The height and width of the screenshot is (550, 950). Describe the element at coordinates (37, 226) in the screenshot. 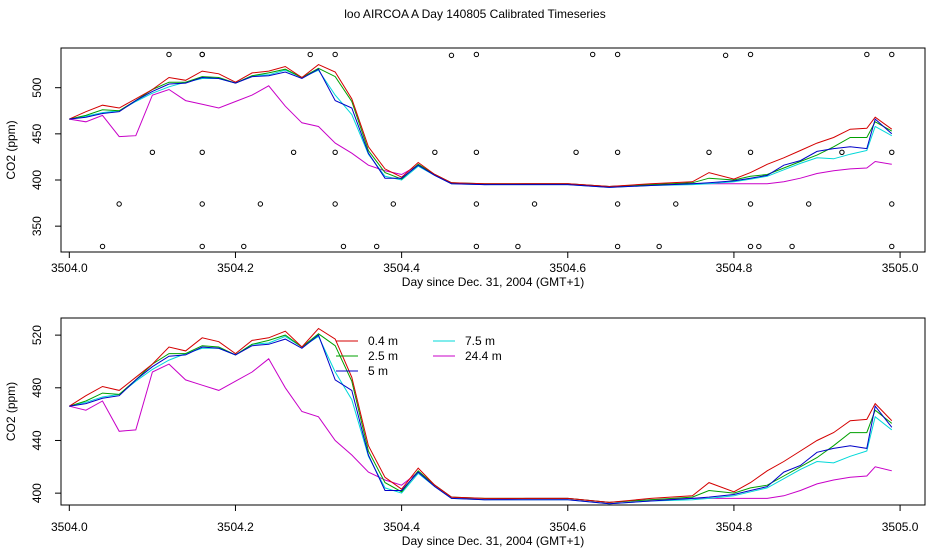

I see `y-tick-label: 350` at that location.